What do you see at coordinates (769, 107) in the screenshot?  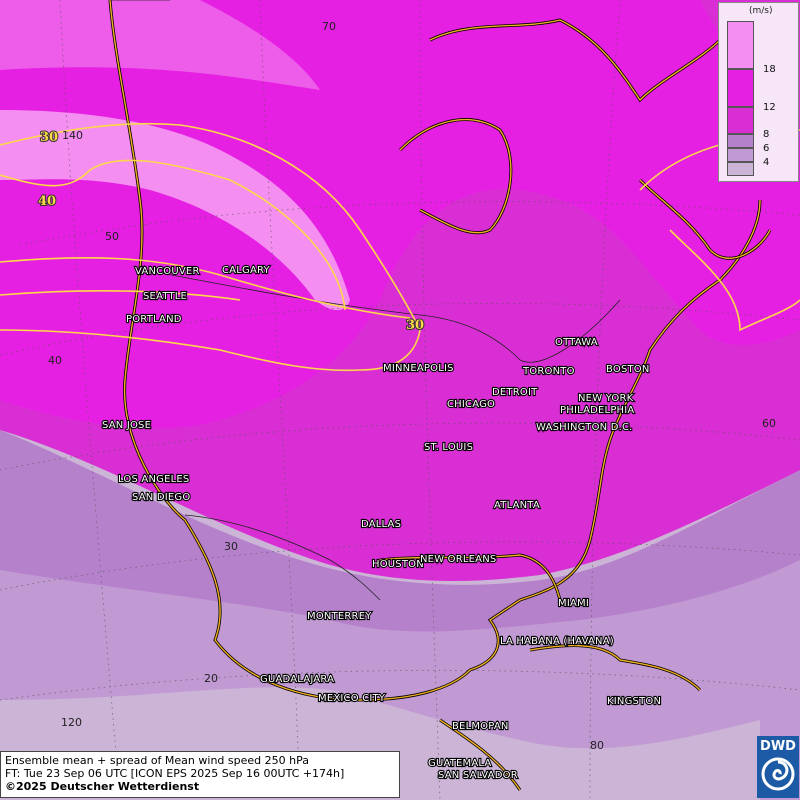 I see `legend-tick-12: 12` at bounding box center [769, 107].